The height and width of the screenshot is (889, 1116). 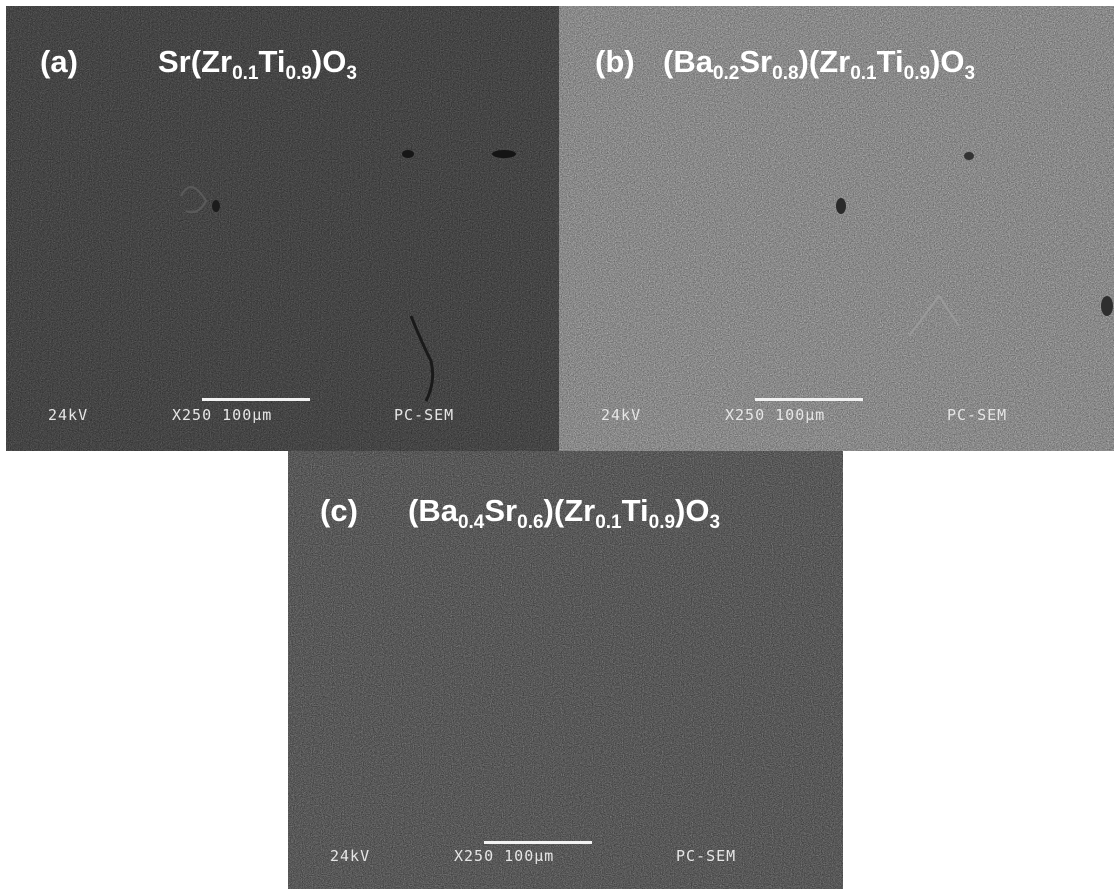 I want to click on panel-label: (c), so click(x=339, y=510).